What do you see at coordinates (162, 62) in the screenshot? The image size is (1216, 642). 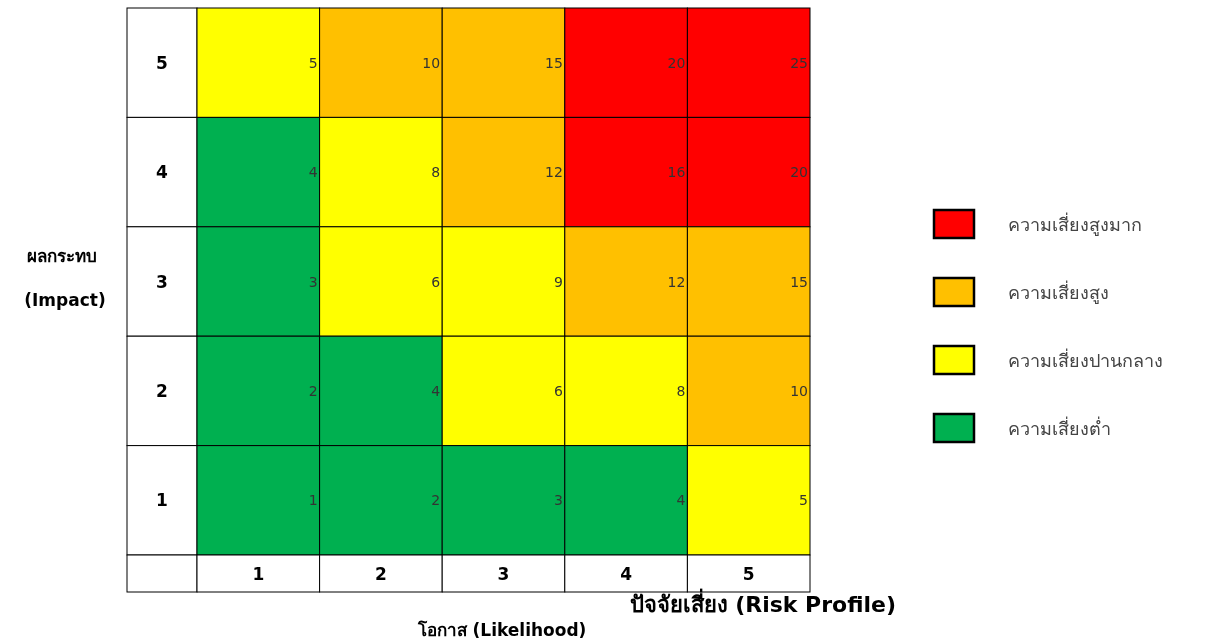 I see `y-tick-label: 5` at bounding box center [162, 62].